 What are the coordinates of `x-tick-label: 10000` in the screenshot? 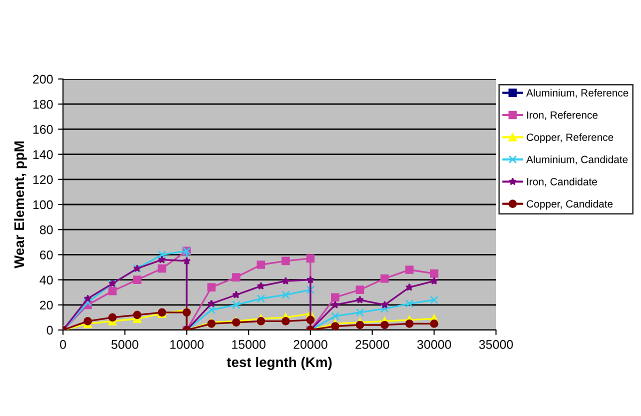 It's located at (187, 344).